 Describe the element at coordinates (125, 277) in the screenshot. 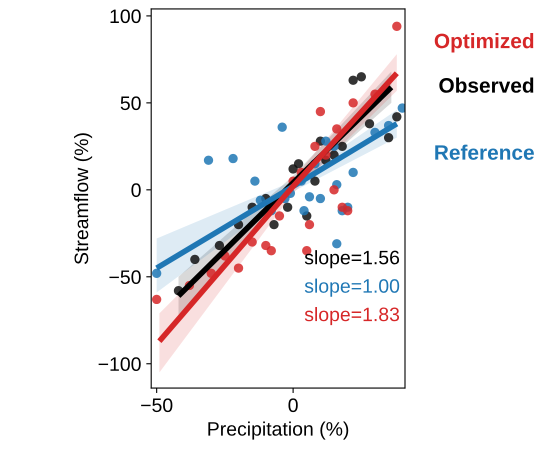

I see `y-tick-label: −50` at that location.